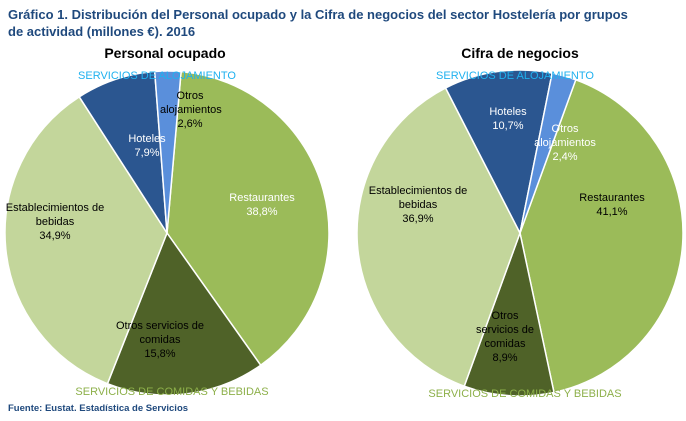 This screenshot has width=686, height=421. Describe the element at coordinates (520, 53) in the screenshot. I see `pie-title: Cifra de negocios` at that location.